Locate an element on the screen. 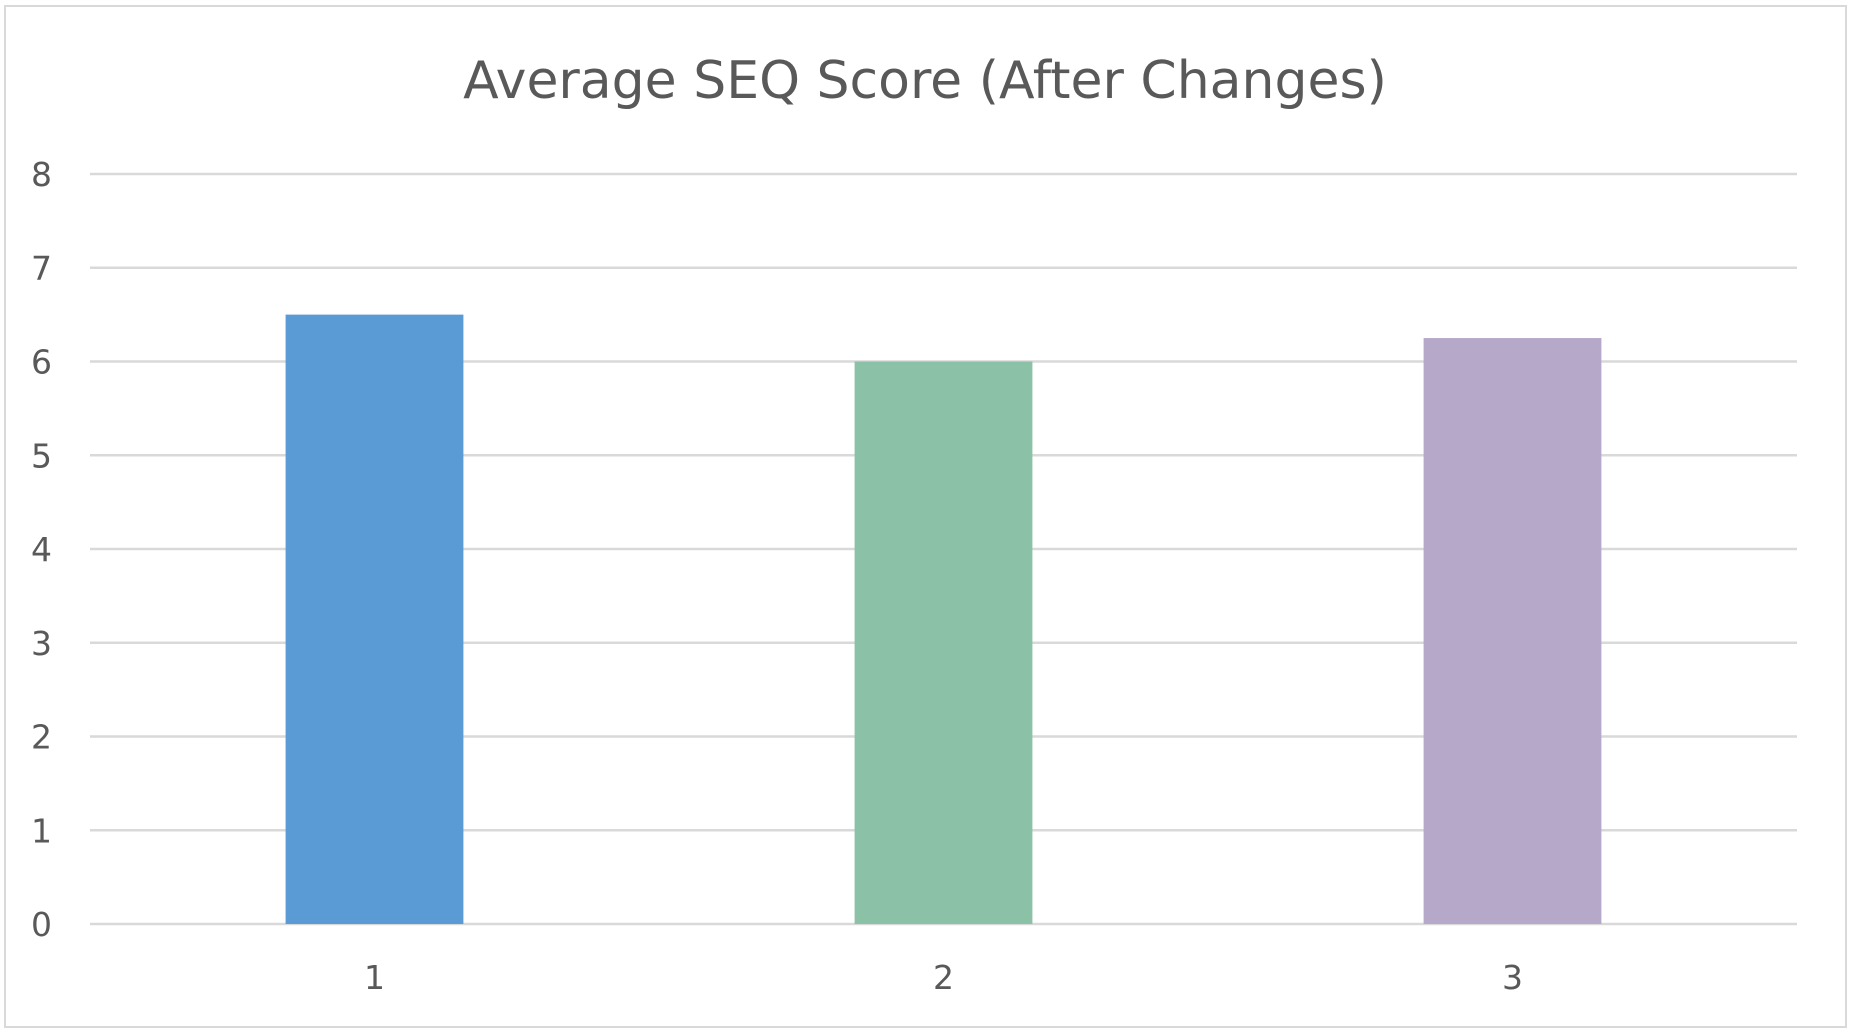 Image resolution: width=1851 pixels, height=1035 pixels. x-tick-label: 3 is located at coordinates (1512, 977).